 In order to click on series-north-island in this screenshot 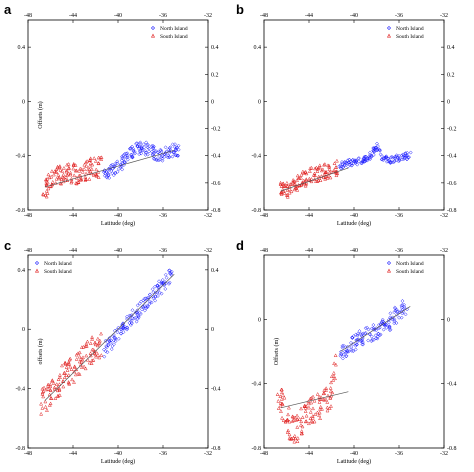, I will do `click(375, 156)`.